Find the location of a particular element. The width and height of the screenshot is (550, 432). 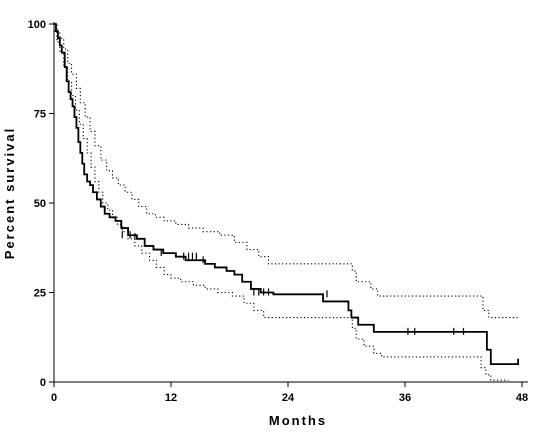

x-tick-label: 24 is located at coordinates (288, 398).